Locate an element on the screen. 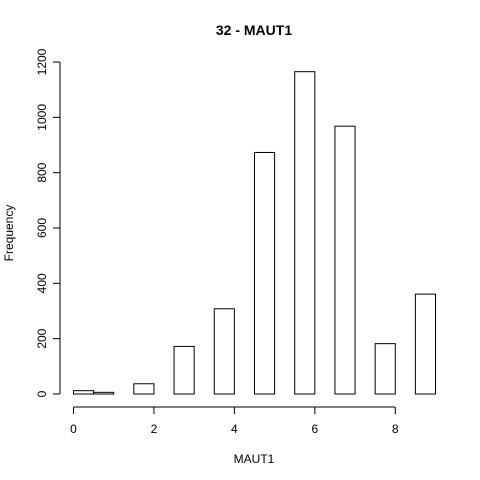 This screenshot has height=480, width=480. x-tick-label: 2 is located at coordinates (154, 429).